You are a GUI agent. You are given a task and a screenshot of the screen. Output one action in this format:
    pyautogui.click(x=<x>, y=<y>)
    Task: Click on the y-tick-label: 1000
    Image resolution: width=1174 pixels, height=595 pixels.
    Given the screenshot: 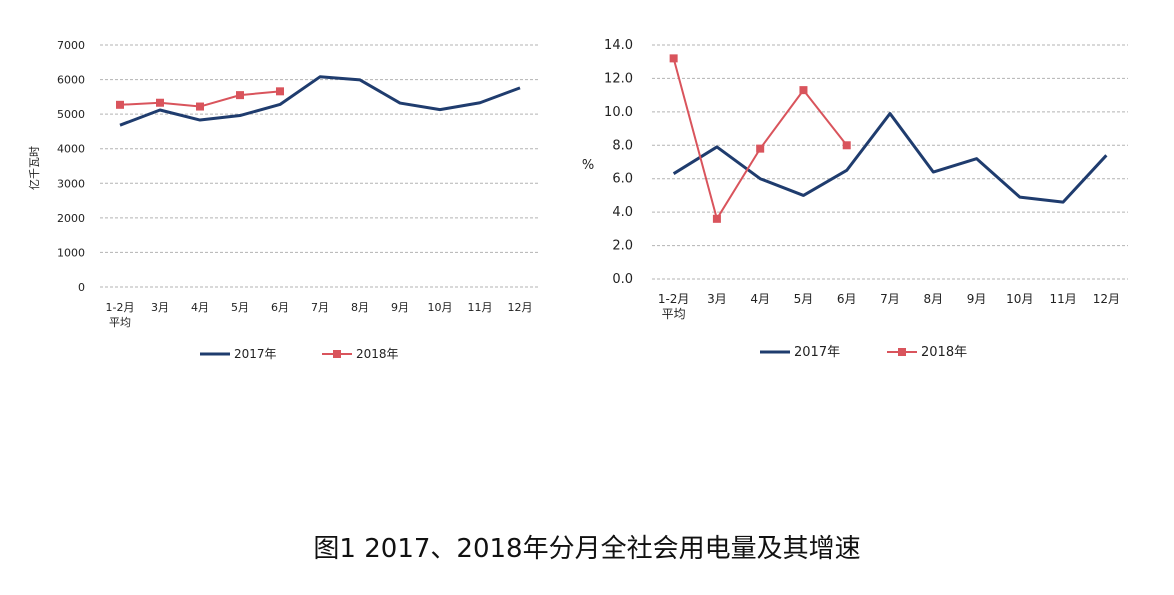 What is the action you would take?
    pyautogui.click(x=71, y=252)
    